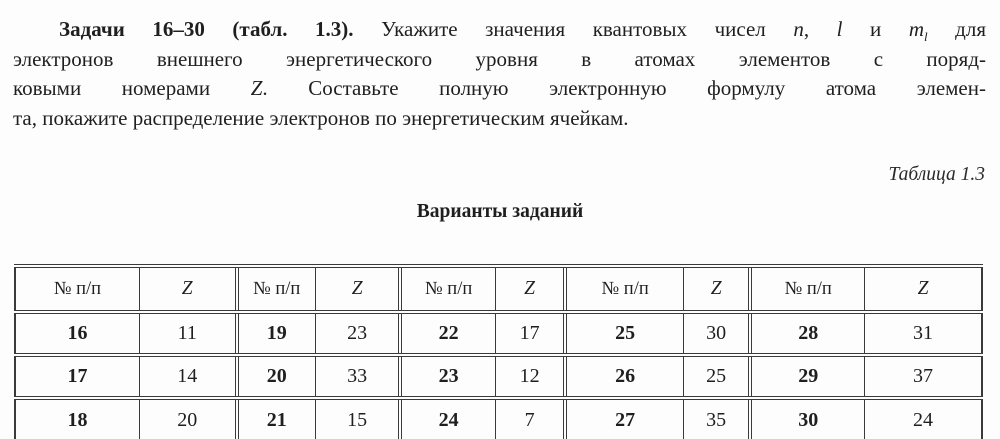  Describe the element at coordinates (624, 377) in the screenshot. I see `task-number-cell: 26` at that location.